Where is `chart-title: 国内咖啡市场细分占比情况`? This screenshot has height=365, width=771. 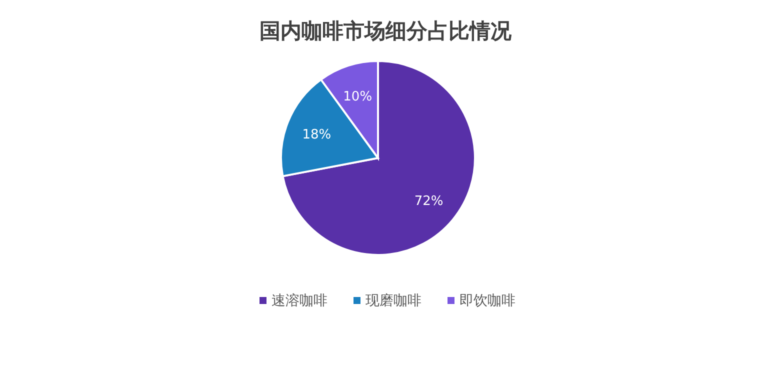 chart-title: 国内咖啡市场细分占比情况 is located at coordinates (386, 31).